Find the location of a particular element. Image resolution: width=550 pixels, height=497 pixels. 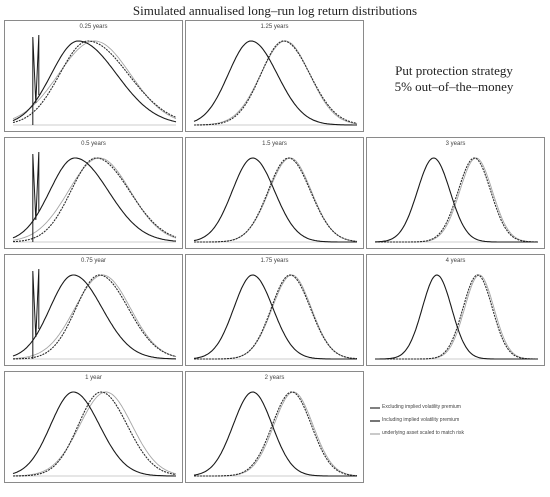

panel-0: 0.25 years is located at coordinates (93, 76).